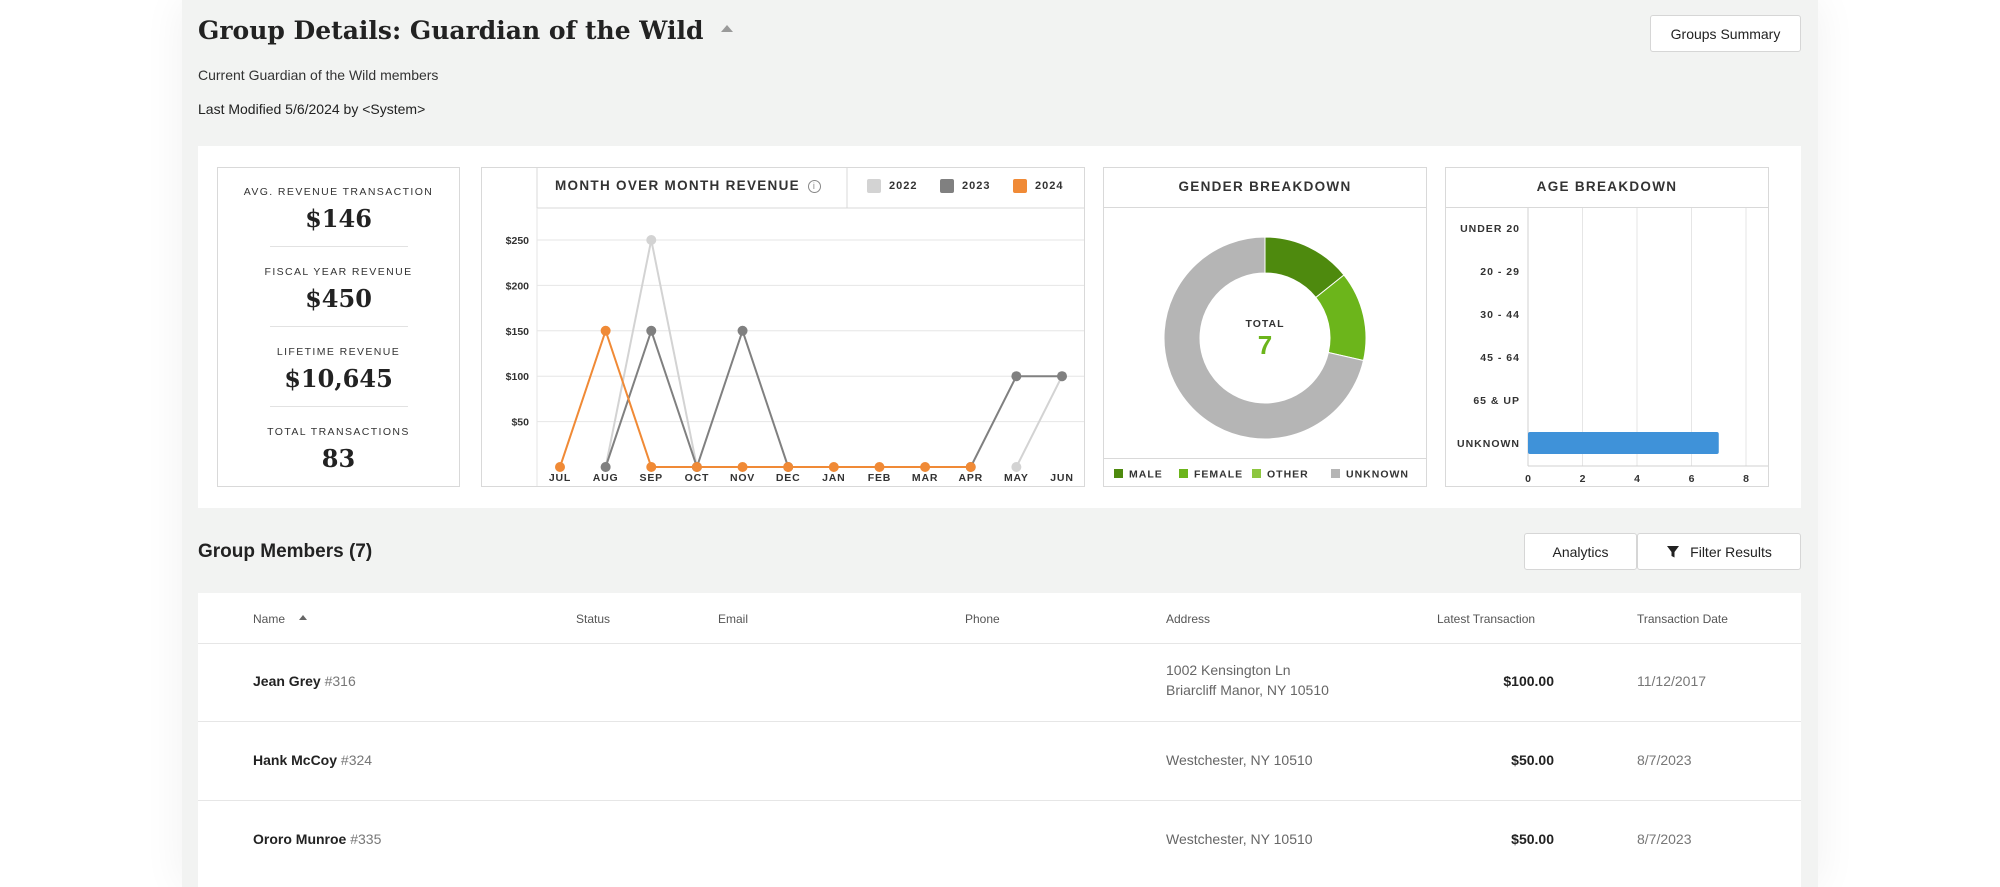 This screenshot has height=887, width=2000. Describe the element at coordinates (340, 681) in the screenshot. I see `member-number: #316` at that location.